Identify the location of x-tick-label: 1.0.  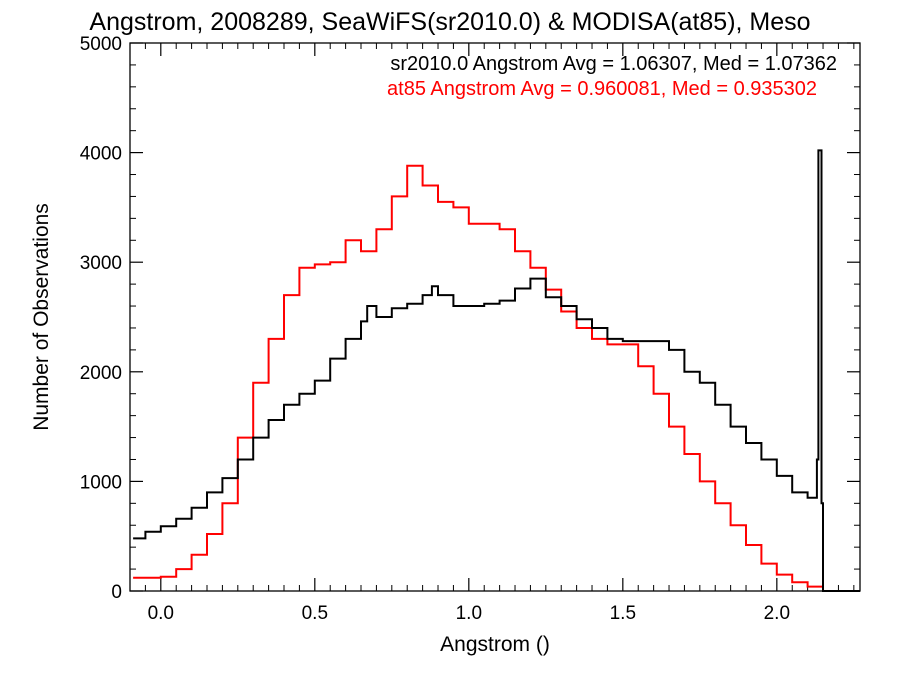
(469, 613).